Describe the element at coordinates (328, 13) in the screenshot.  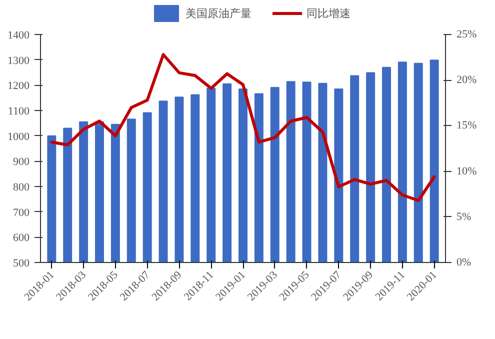
I see `legend-label: 同比增速` at that location.